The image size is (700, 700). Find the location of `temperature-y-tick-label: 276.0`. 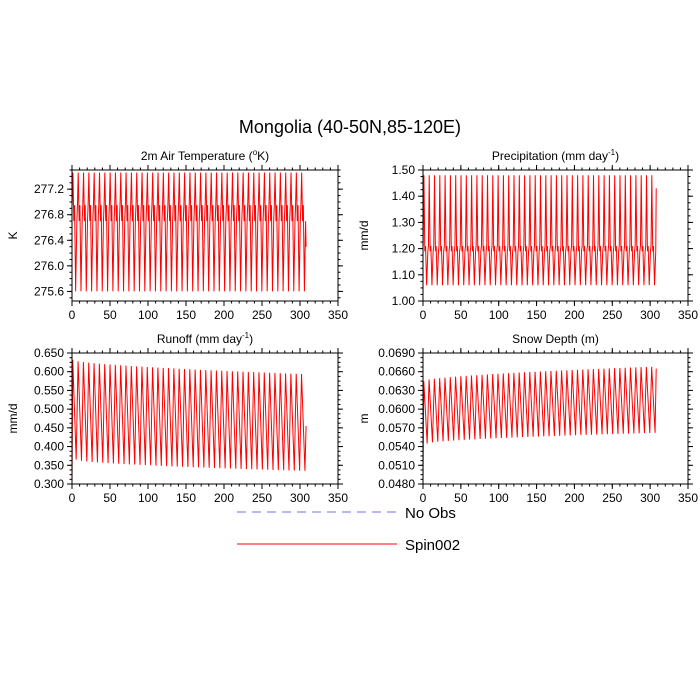

temperature-y-tick-label: 276.0 is located at coordinates (49, 266).